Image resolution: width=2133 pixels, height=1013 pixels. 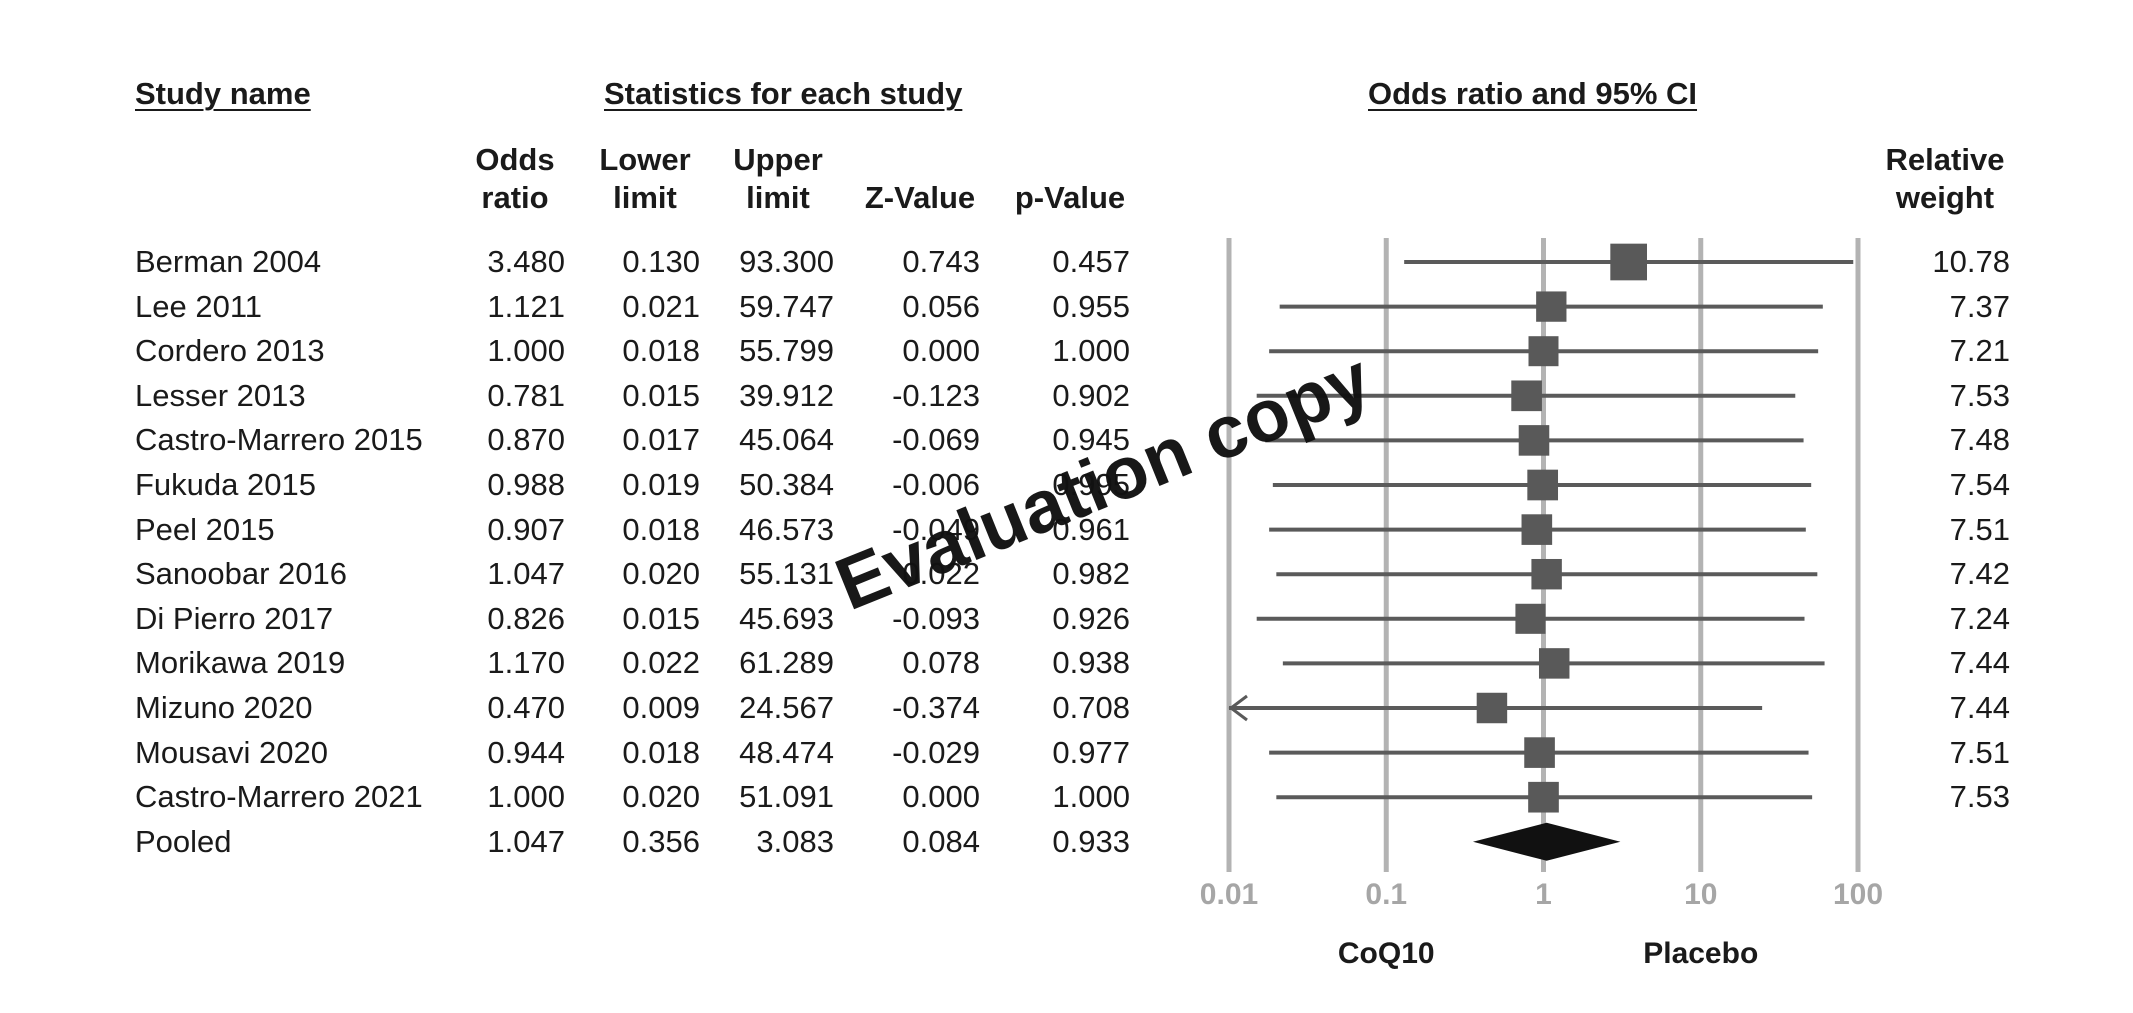 I want to click on upper-limit-cell: 59.747, so click(x=786, y=306).